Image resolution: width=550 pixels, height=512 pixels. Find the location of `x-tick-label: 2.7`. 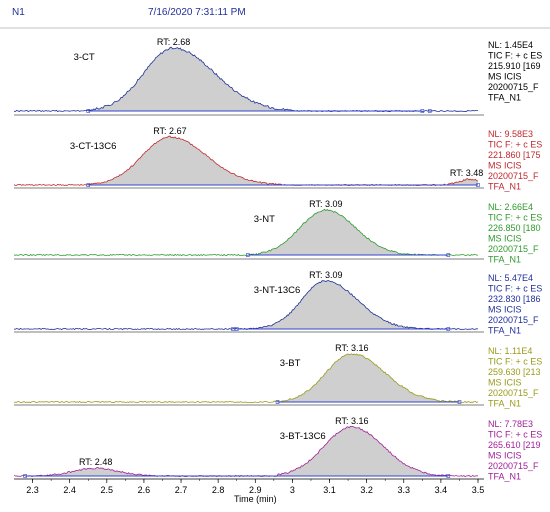

x-tick-label: 2.7 is located at coordinates (181, 490).